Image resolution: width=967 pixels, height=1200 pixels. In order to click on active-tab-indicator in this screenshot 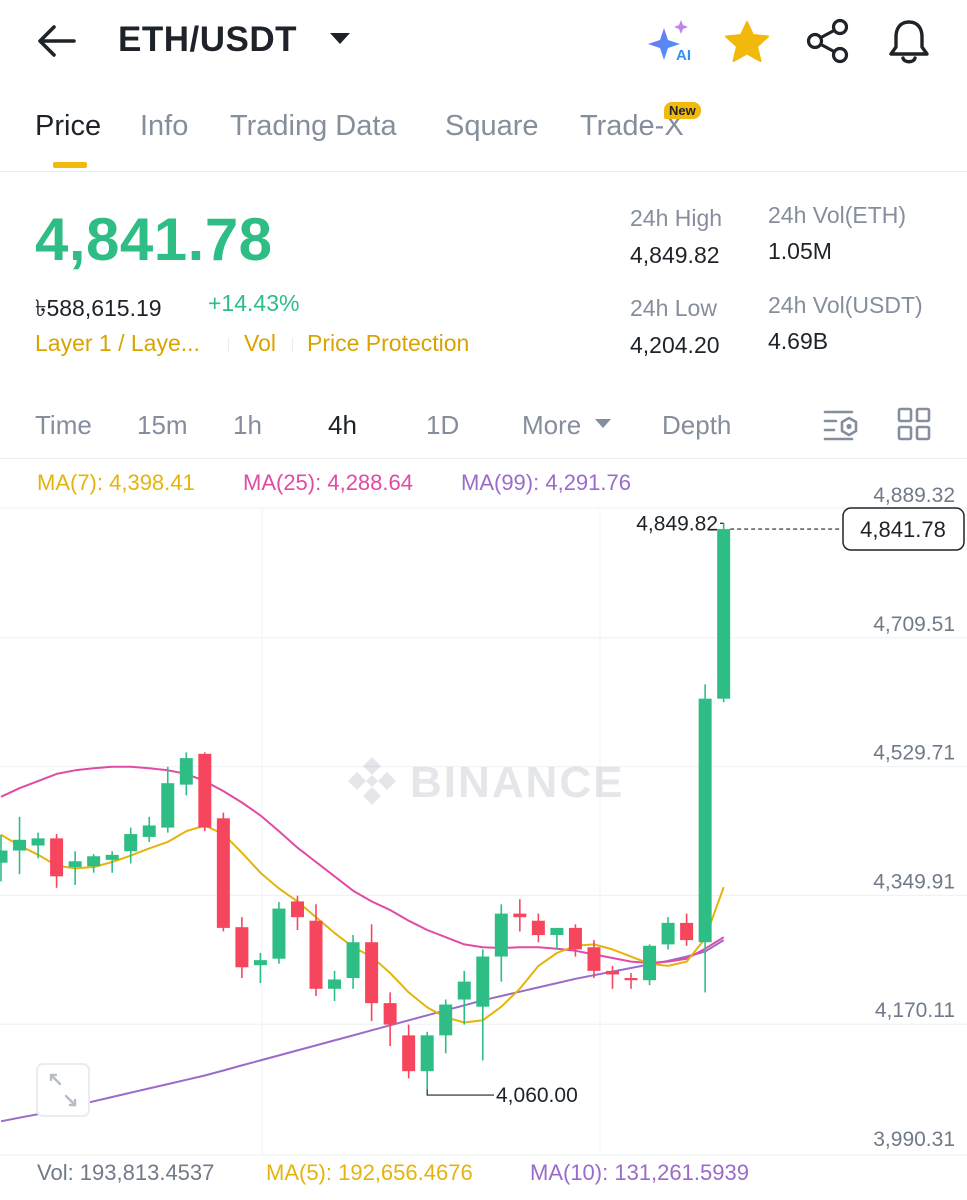, I will do `click(70, 165)`.